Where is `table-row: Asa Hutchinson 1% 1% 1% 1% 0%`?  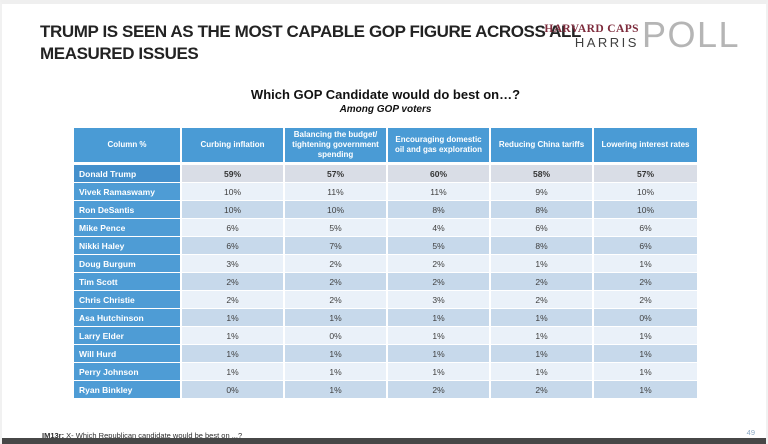
table-row: Asa Hutchinson 1% 1% 1% 1% 0% is located at coordinates (385, 318).